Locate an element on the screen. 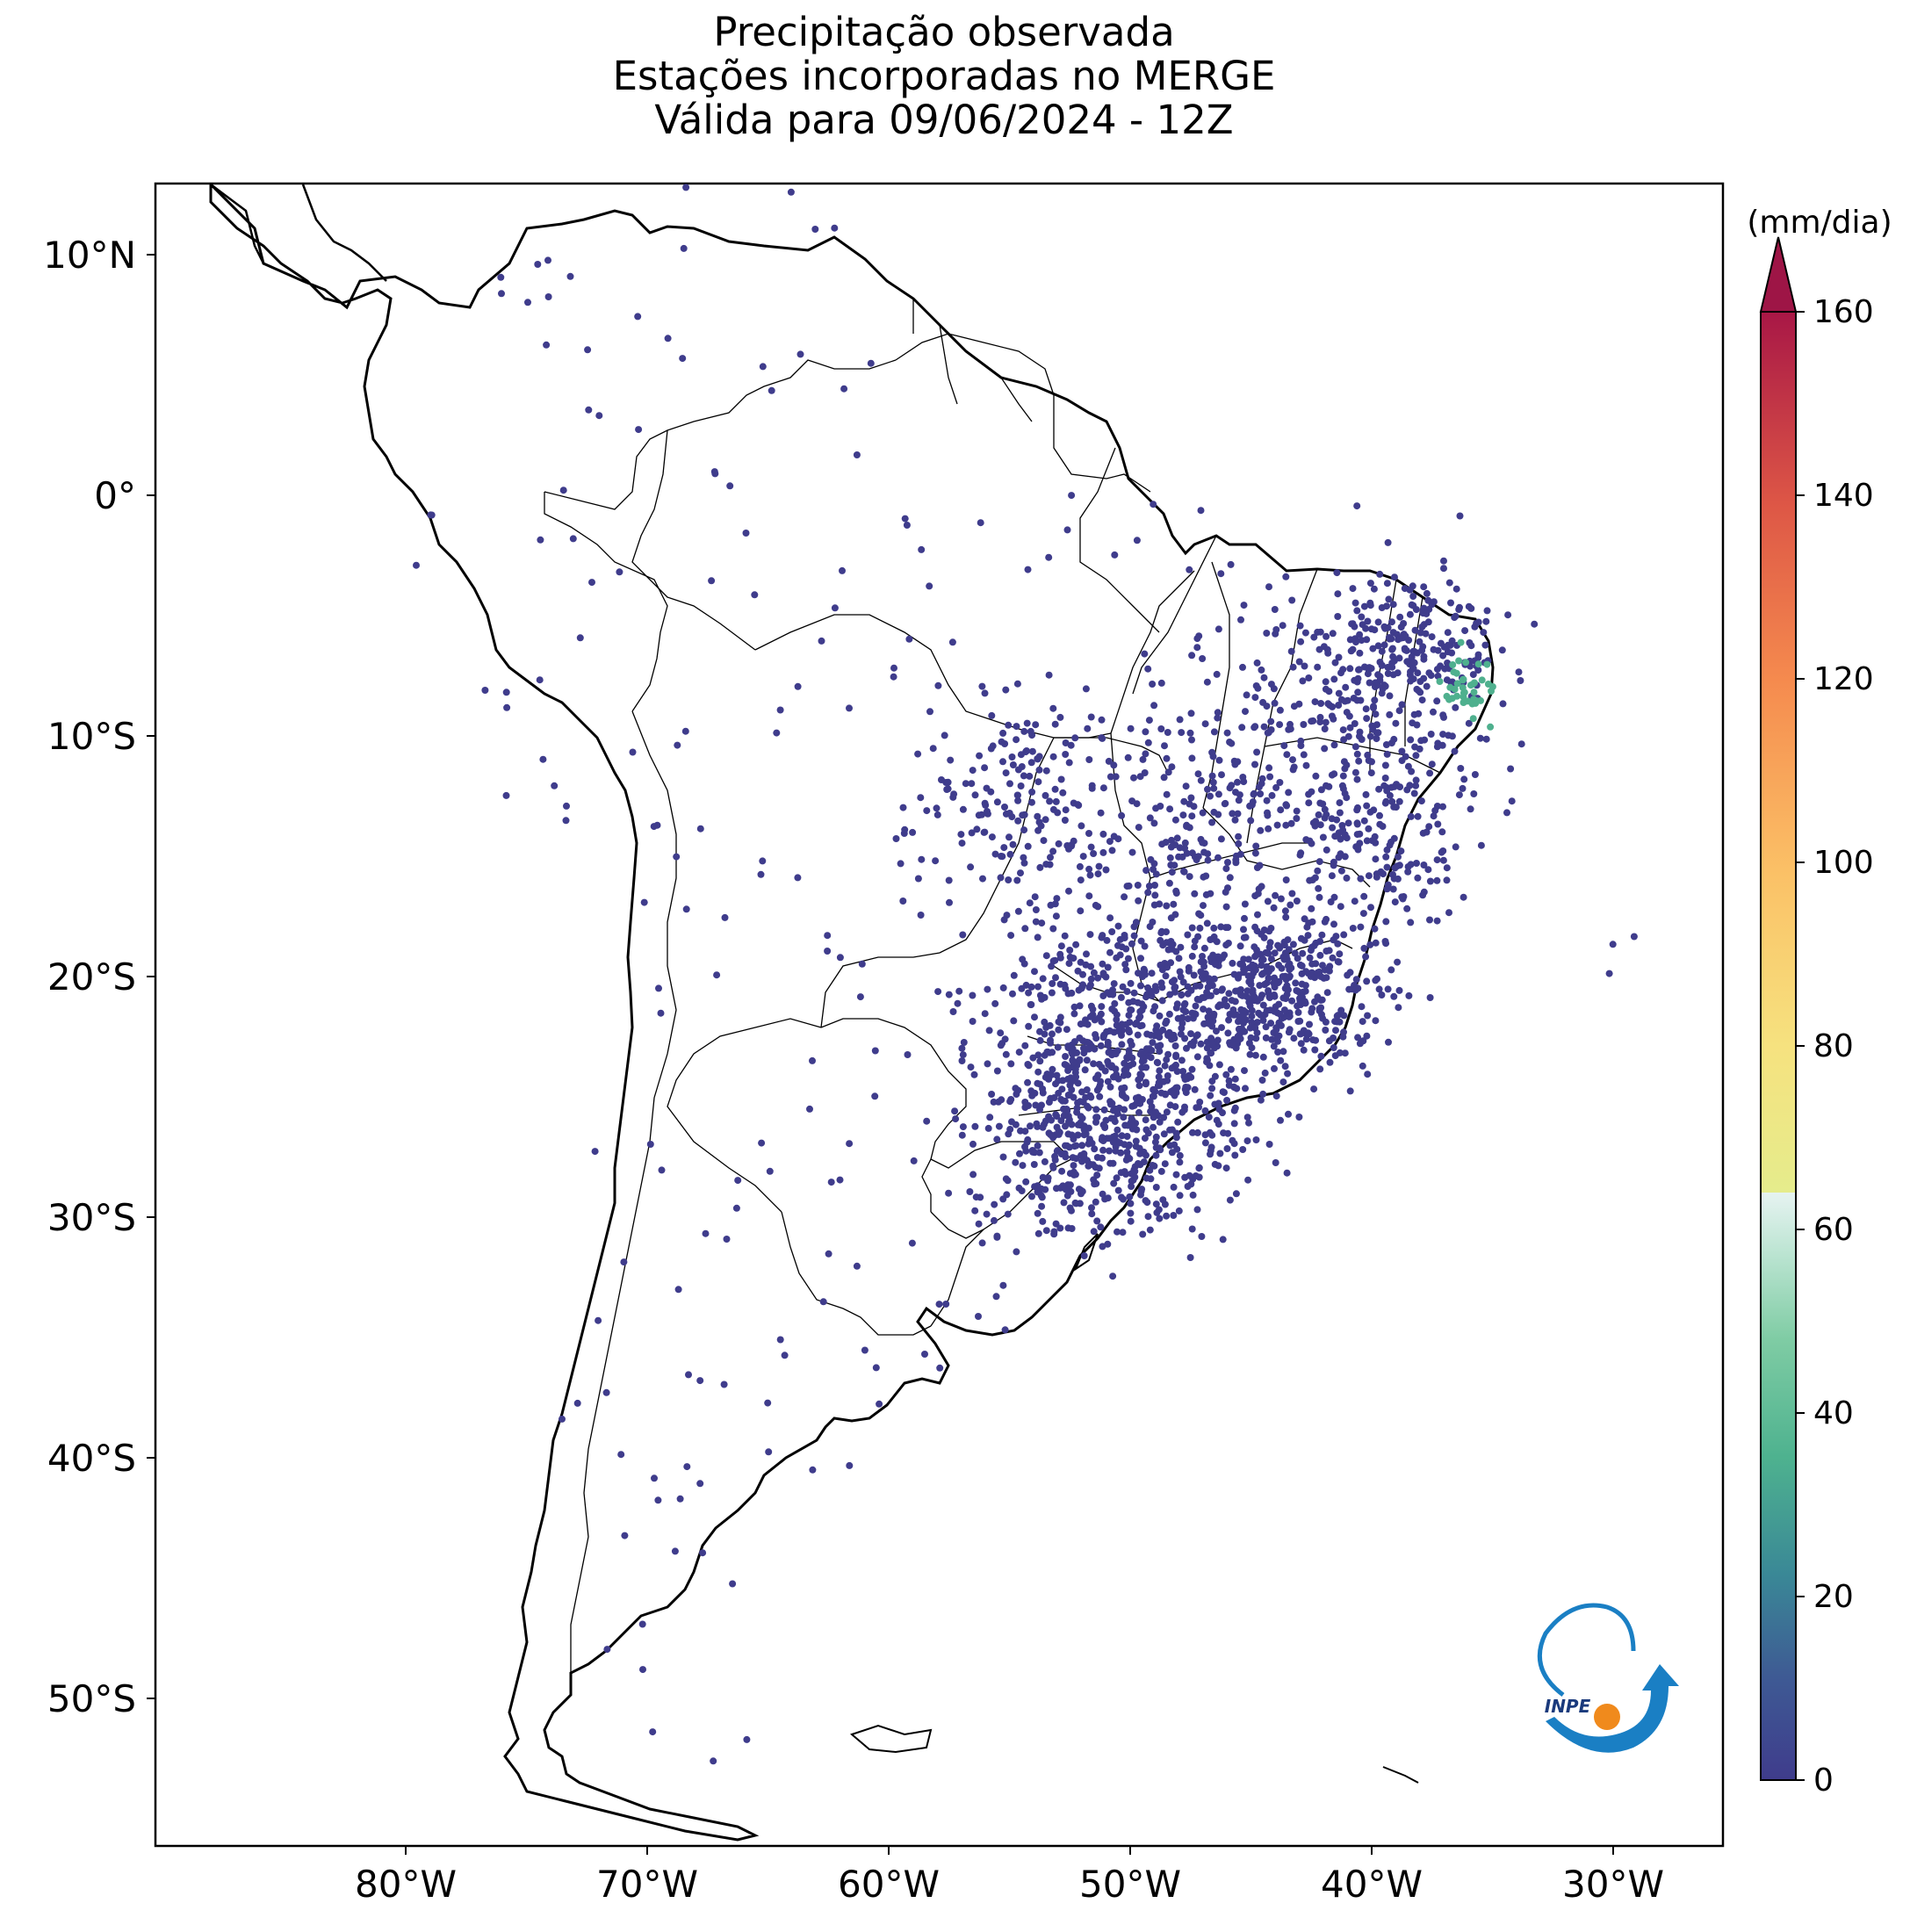 The width and height of the screenshot is (1910, 1932). lat-label-10n: 10°N is located at coordinates (89, 255).